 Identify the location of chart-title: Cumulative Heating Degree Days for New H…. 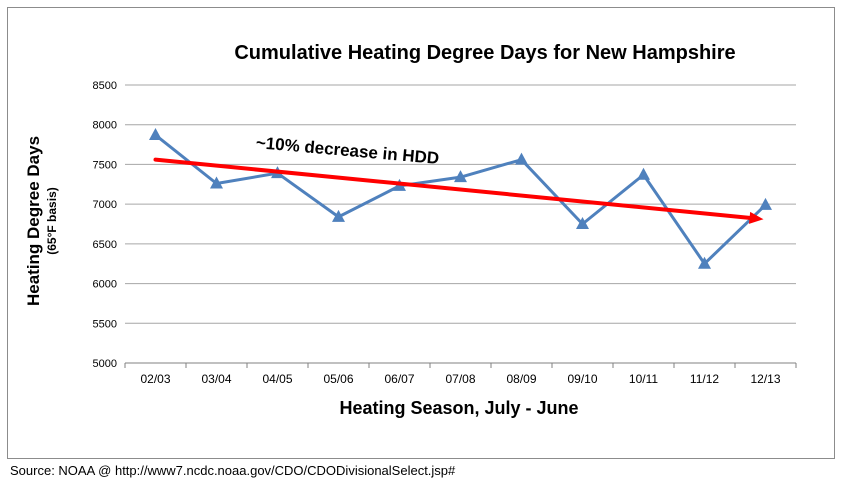
(484, 53).